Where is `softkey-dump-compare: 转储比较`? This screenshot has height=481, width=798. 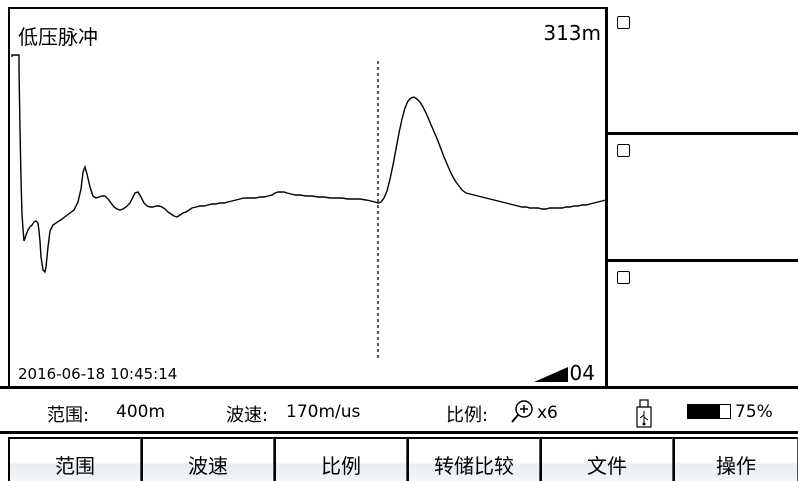 softkey-dump-compare: 转储比较 is located at coordinates (473, 459).